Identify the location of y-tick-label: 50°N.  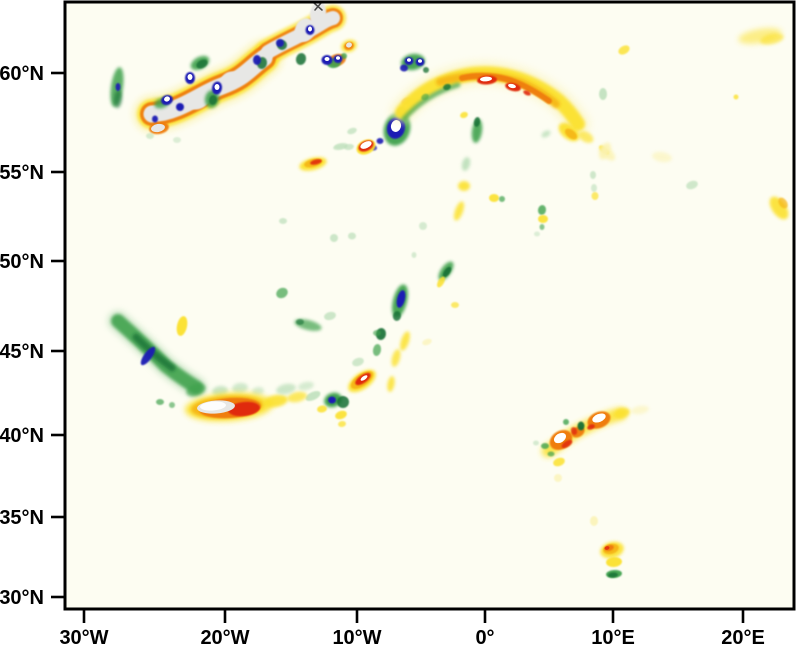
(22, 262).